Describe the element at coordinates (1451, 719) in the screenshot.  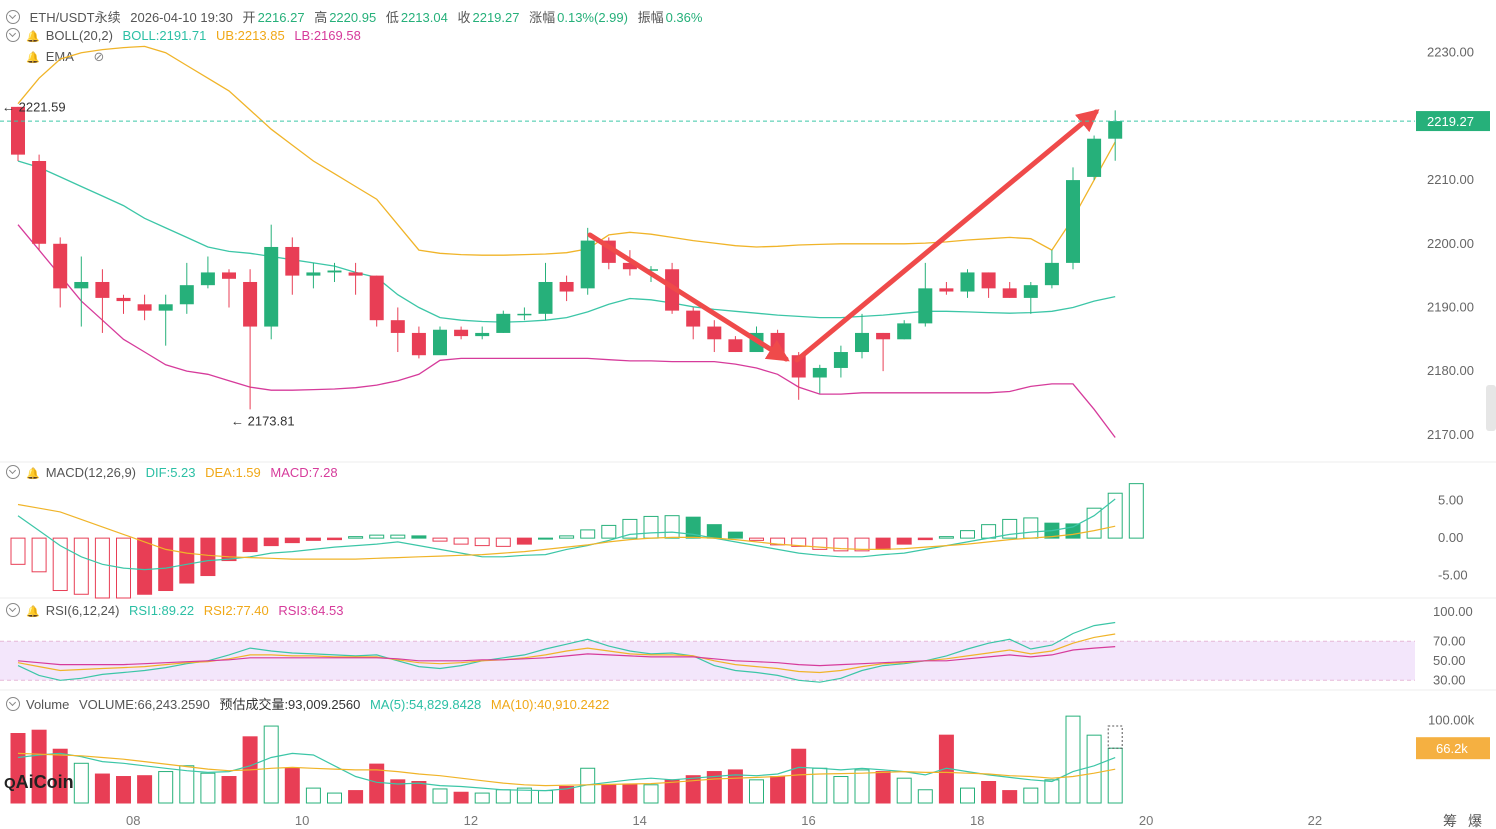
I see `volume-tick-label: 100.00k` at that location.